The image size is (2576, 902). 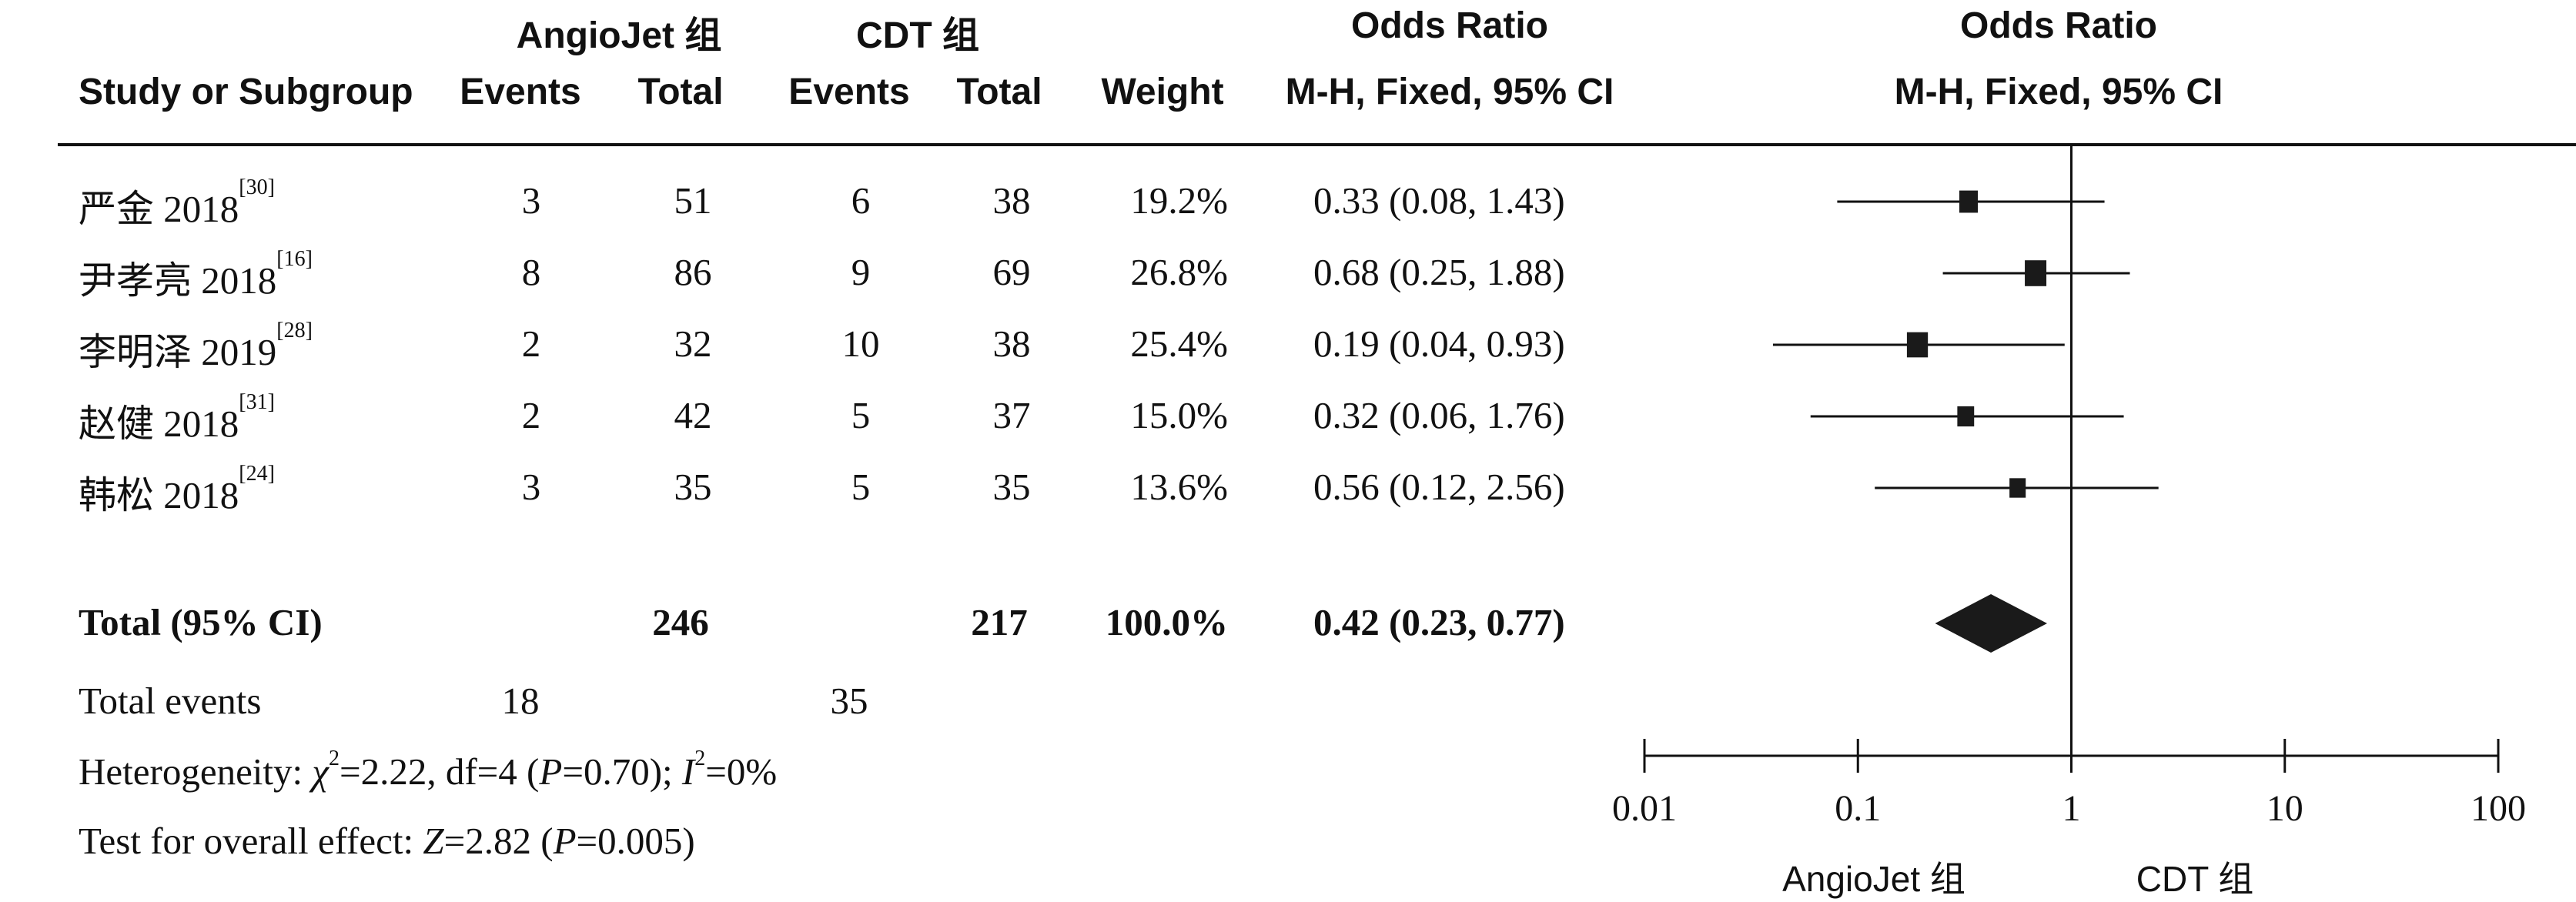 I want to click on col-total1: Total, so click(x=681, y=92).